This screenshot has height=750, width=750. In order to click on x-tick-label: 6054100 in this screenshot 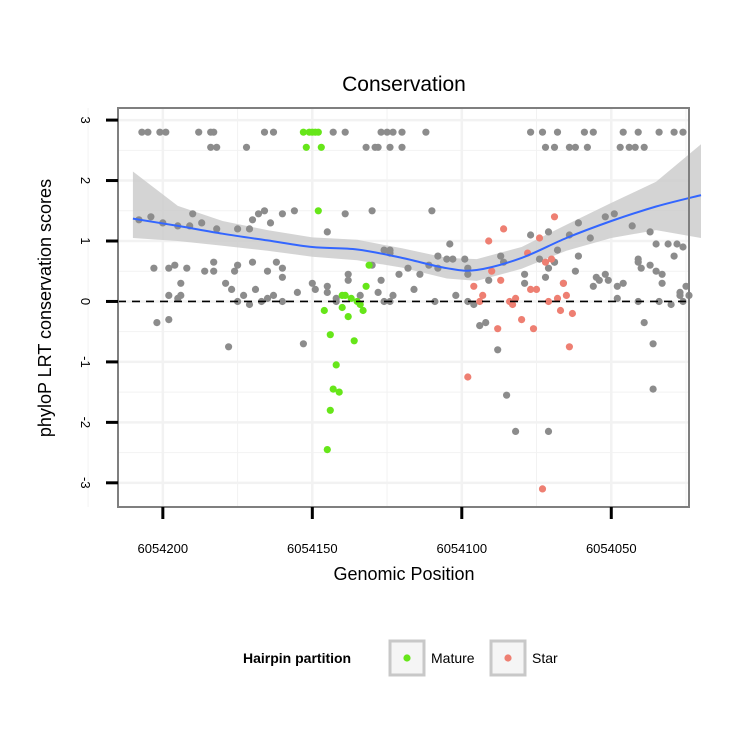, I will do `click(461, 548)`.